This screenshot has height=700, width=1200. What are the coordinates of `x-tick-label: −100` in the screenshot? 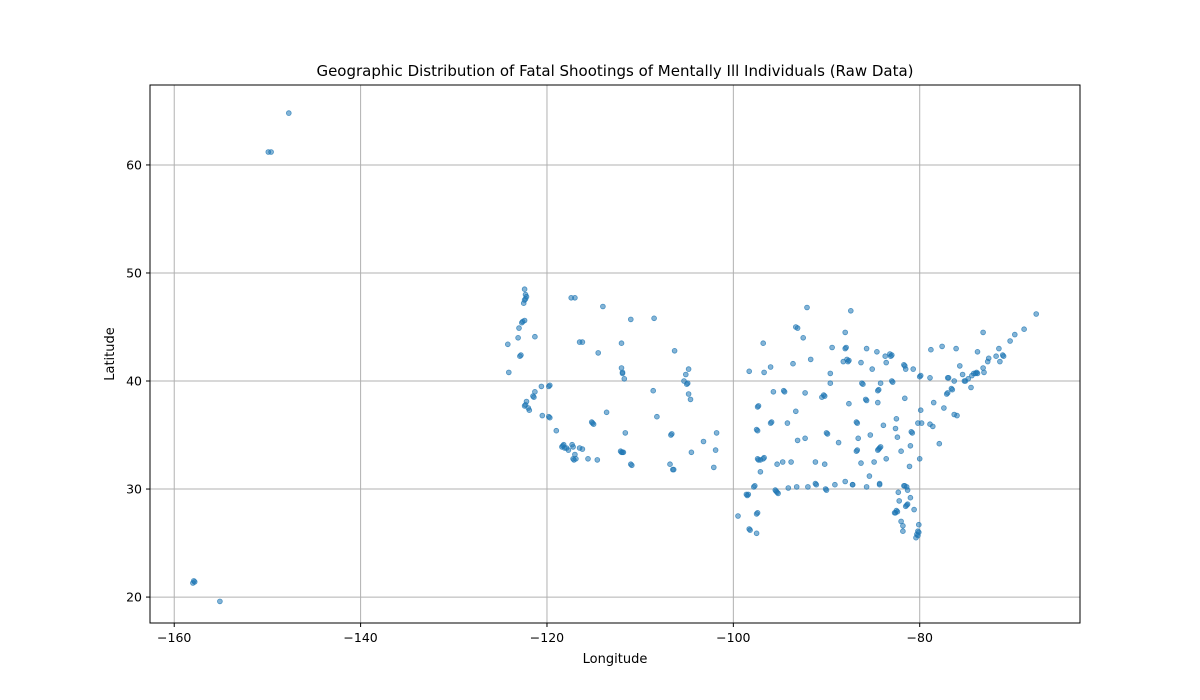 It's located at (733, 637).